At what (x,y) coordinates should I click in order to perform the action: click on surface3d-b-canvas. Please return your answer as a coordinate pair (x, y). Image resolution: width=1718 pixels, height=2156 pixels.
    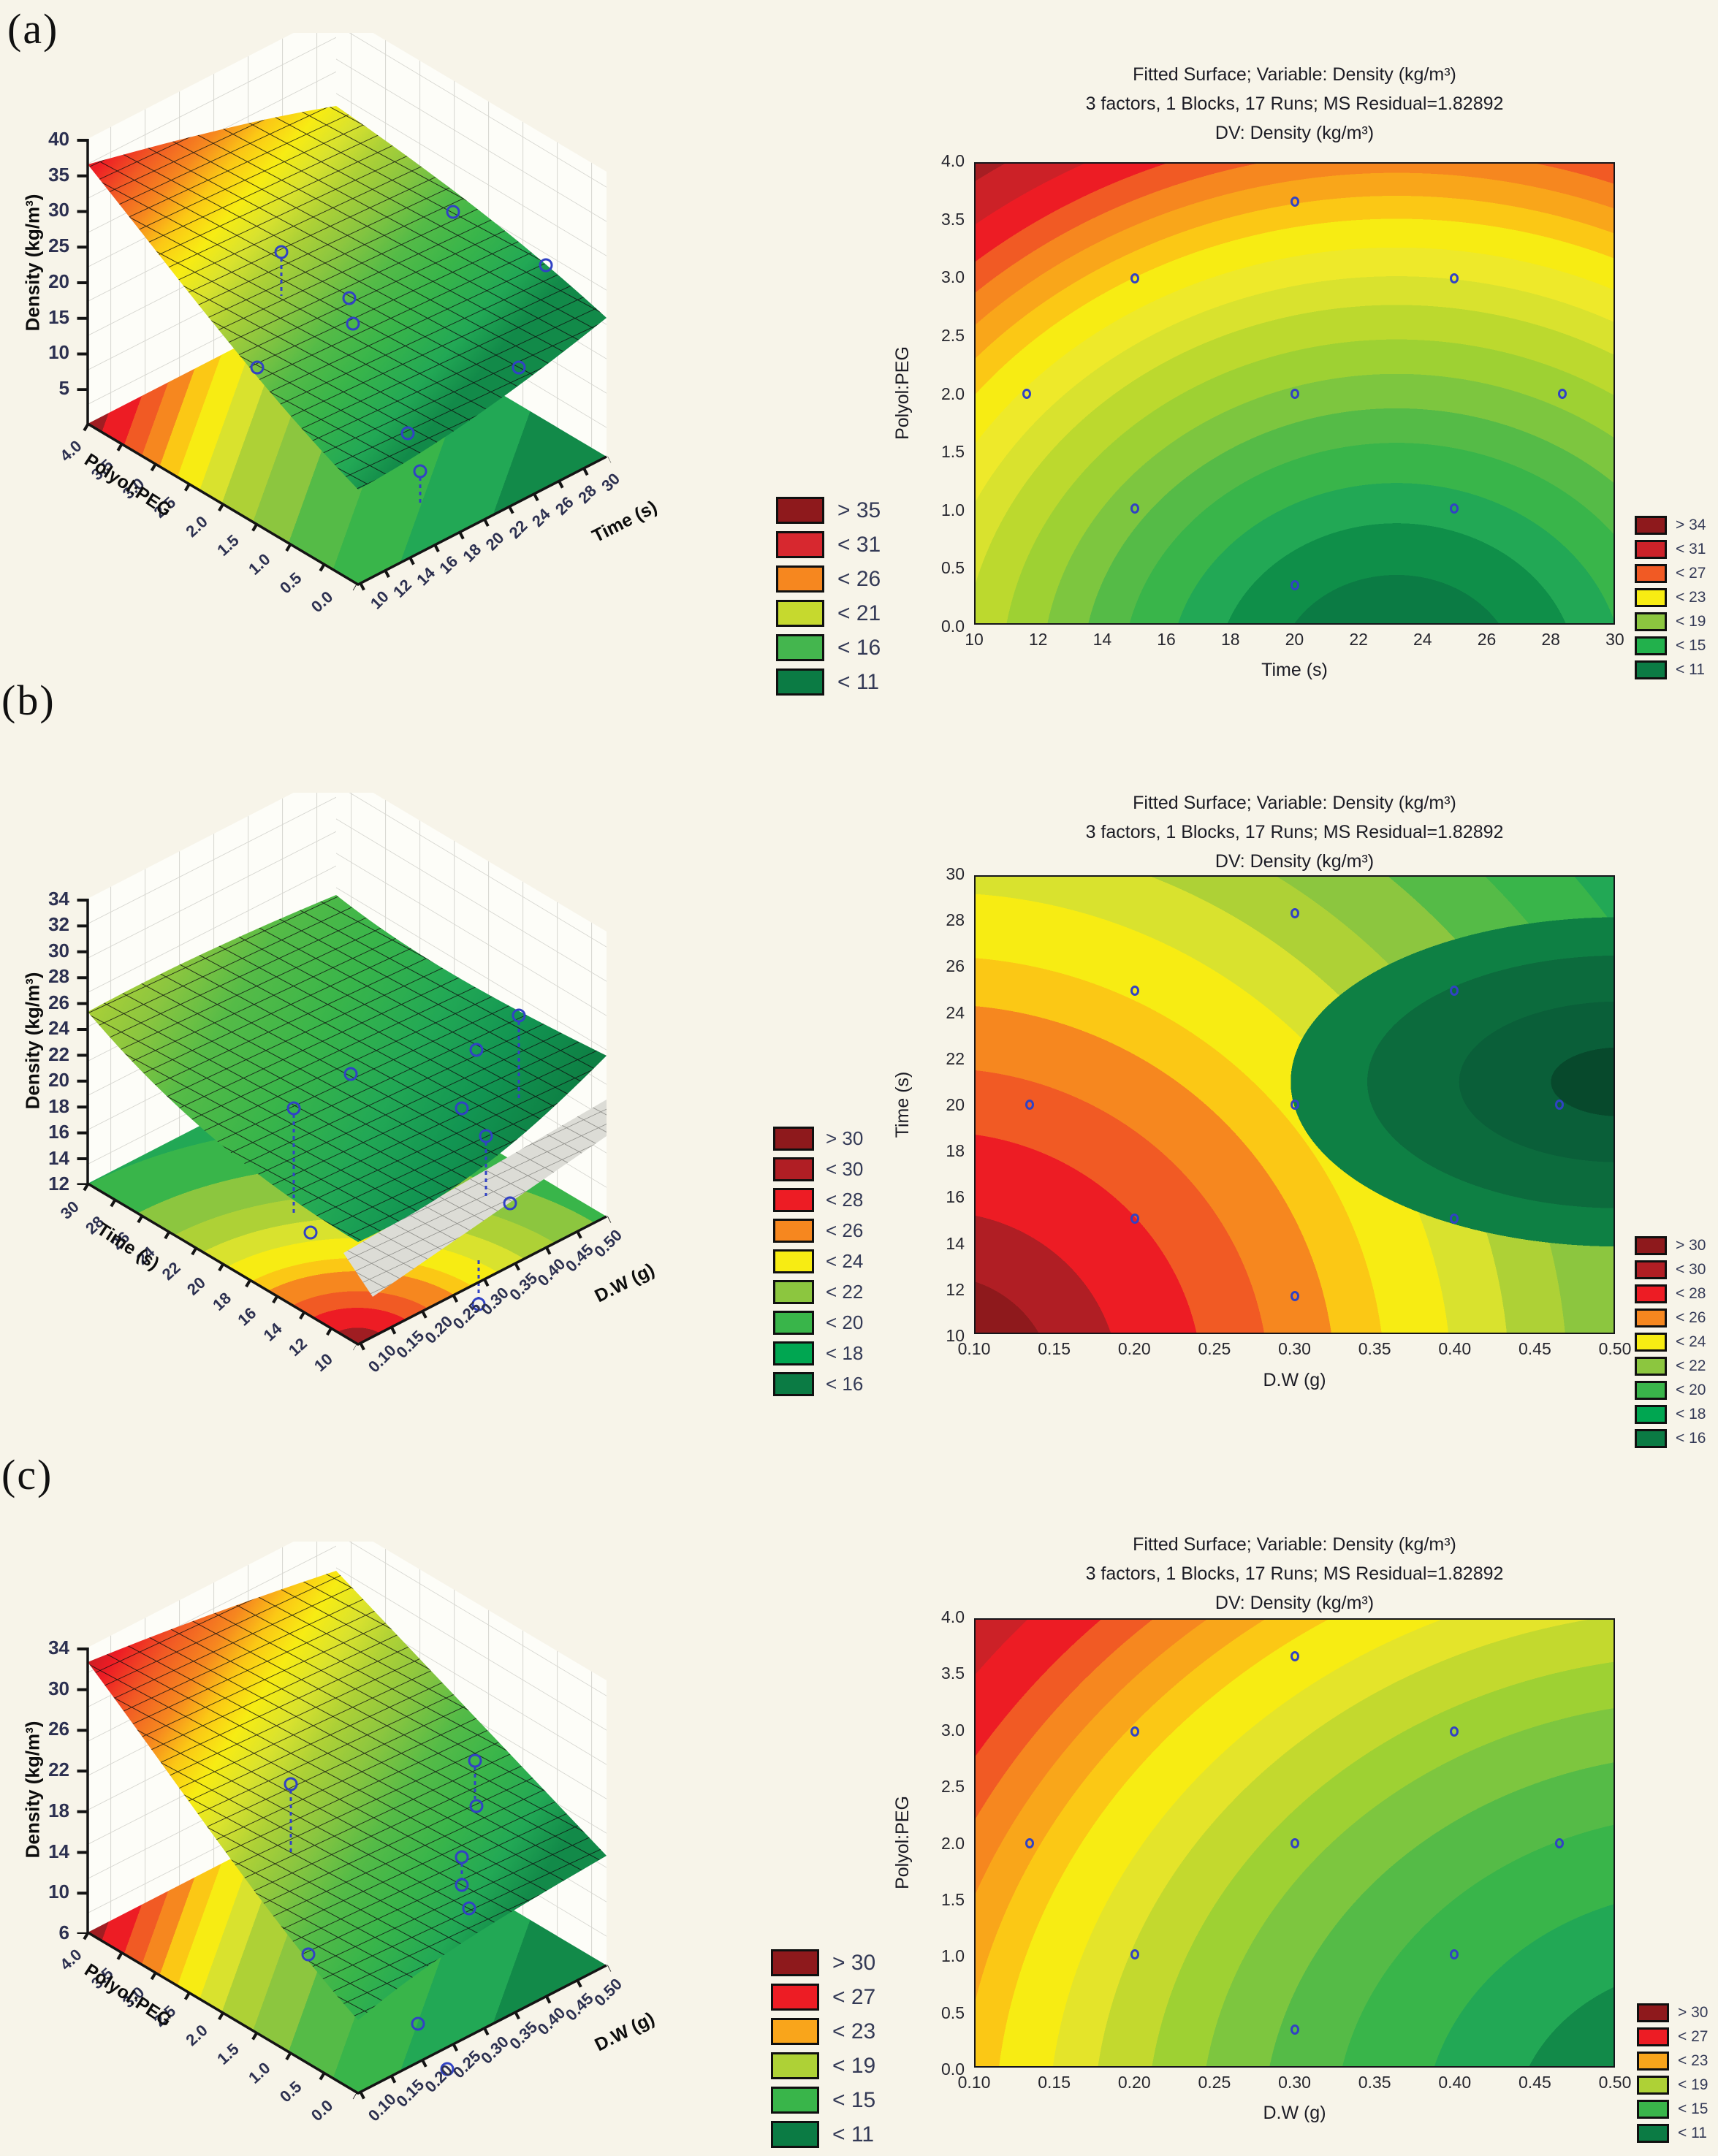
    Looking at the image, I should click on (344, 1061).